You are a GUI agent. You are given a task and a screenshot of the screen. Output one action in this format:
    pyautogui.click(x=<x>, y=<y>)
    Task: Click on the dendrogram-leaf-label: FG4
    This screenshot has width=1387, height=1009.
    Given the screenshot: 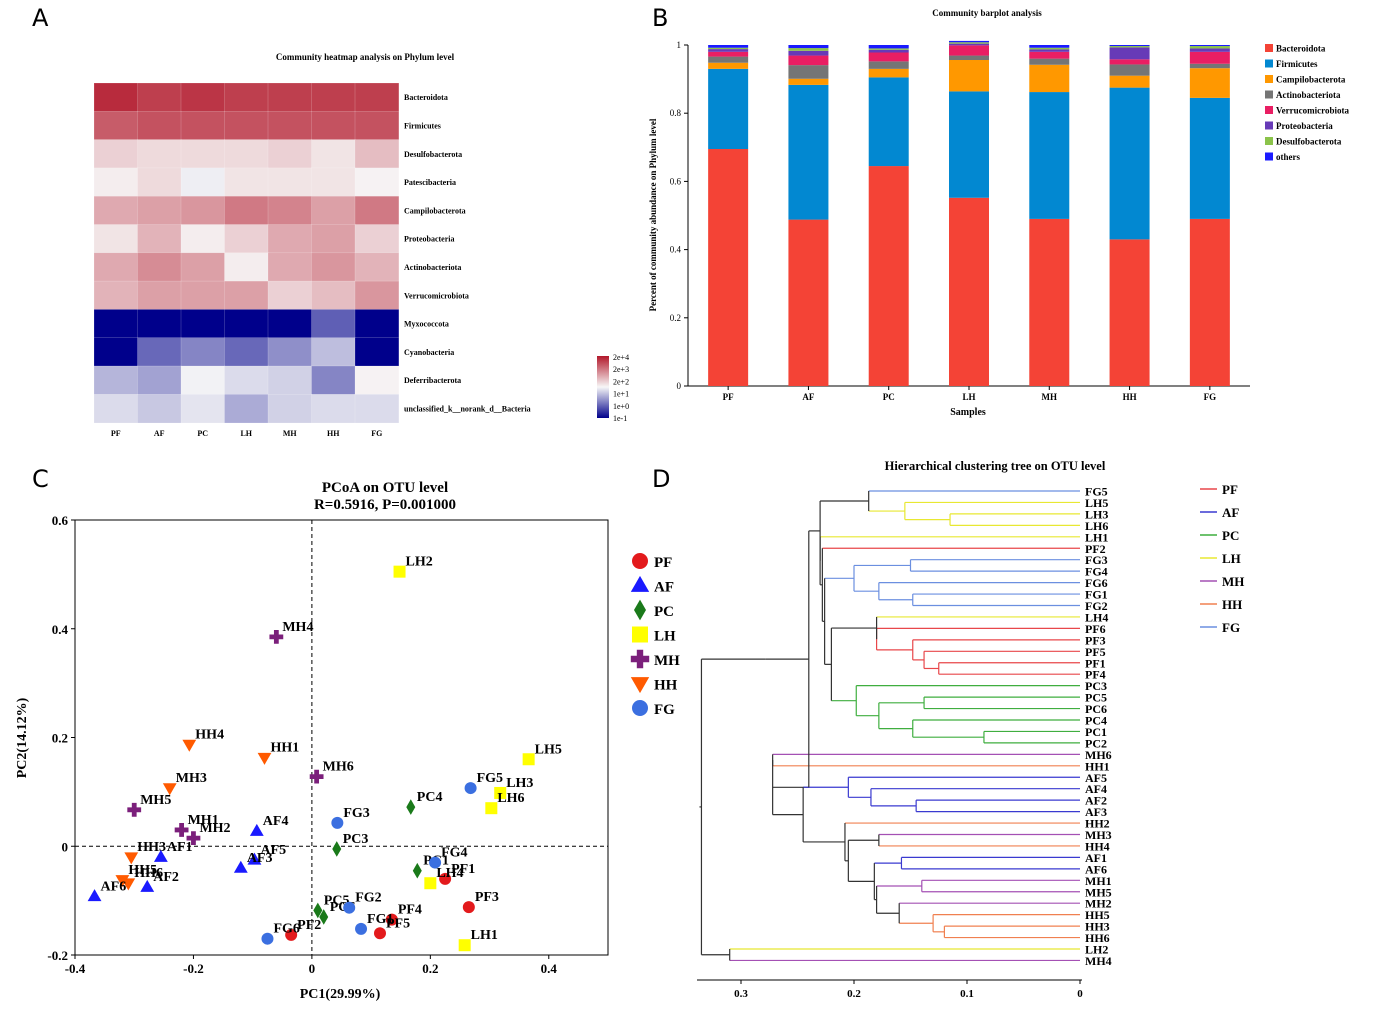 What is the action you would take?
    pyautogui.click(x=1096, y=572)
    